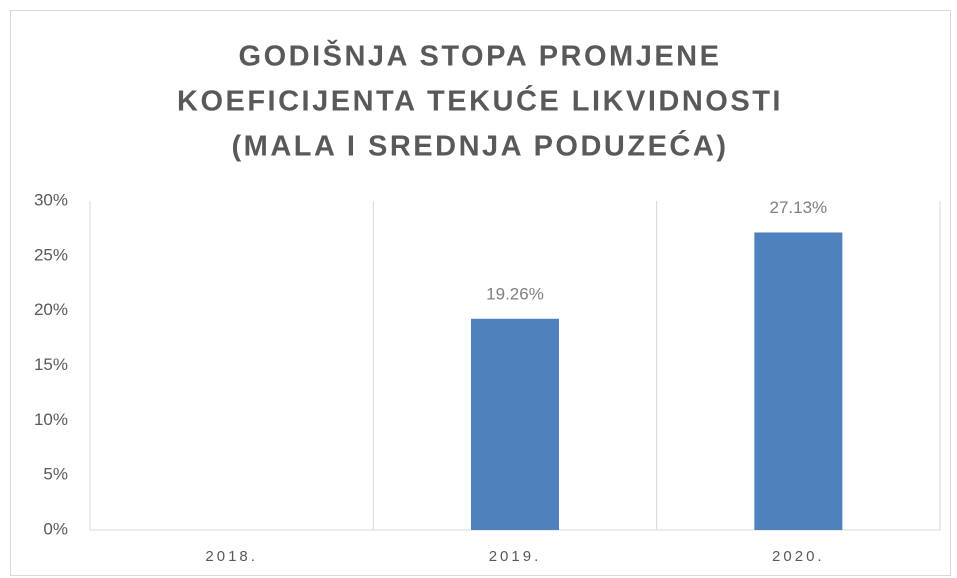 The width and height of the screenshot is (957, 578). I want to click on chart-title: (MALA I SREDNJA PODUZEĆA), so click(480, 146).